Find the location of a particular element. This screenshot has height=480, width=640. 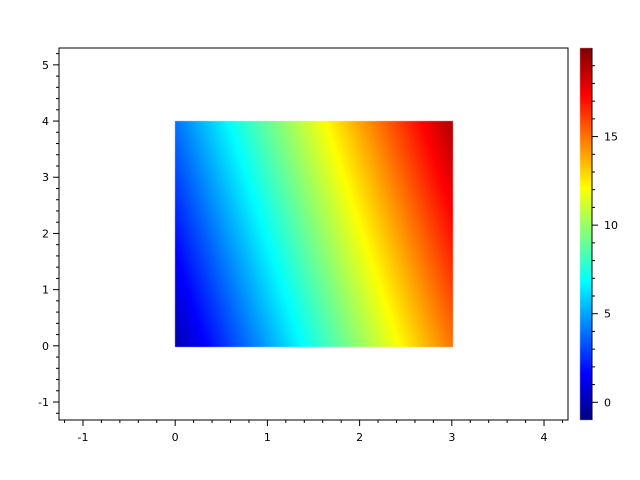

y-tick-label: 5 is located at coordinates (45, 65).